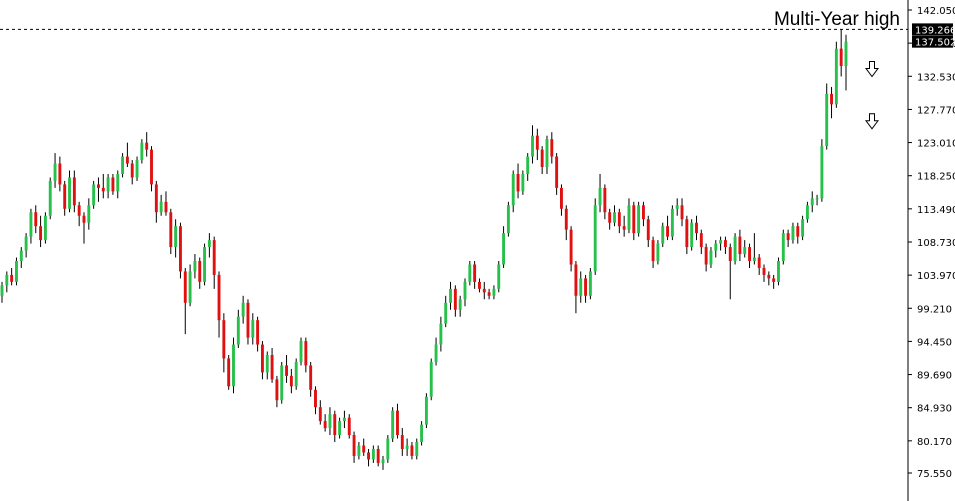  Describe the element at coordinates (932, 29) in the screenshot. I see `price-tag` at that location.